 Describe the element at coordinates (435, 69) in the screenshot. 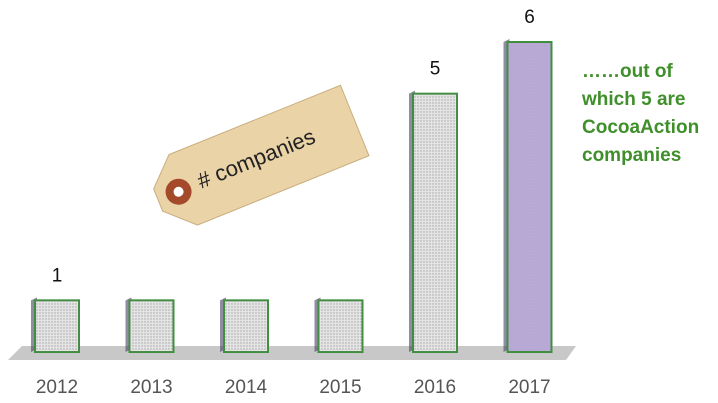

I see `data-label: 5` at that location.